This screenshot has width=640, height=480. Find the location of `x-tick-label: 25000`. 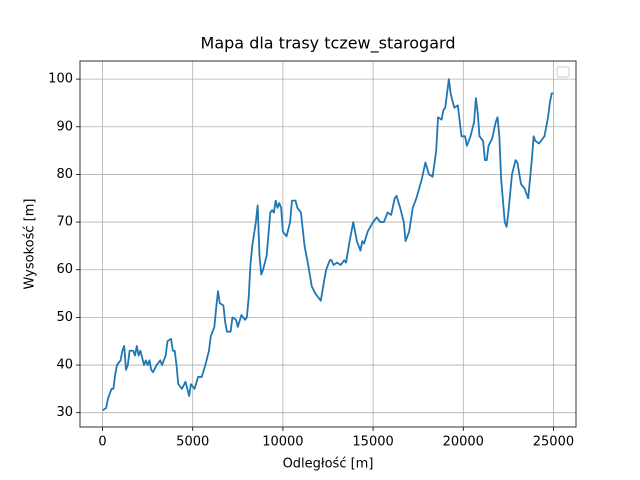

x-tick-label: 25000 is located at coordinates (553, 442).